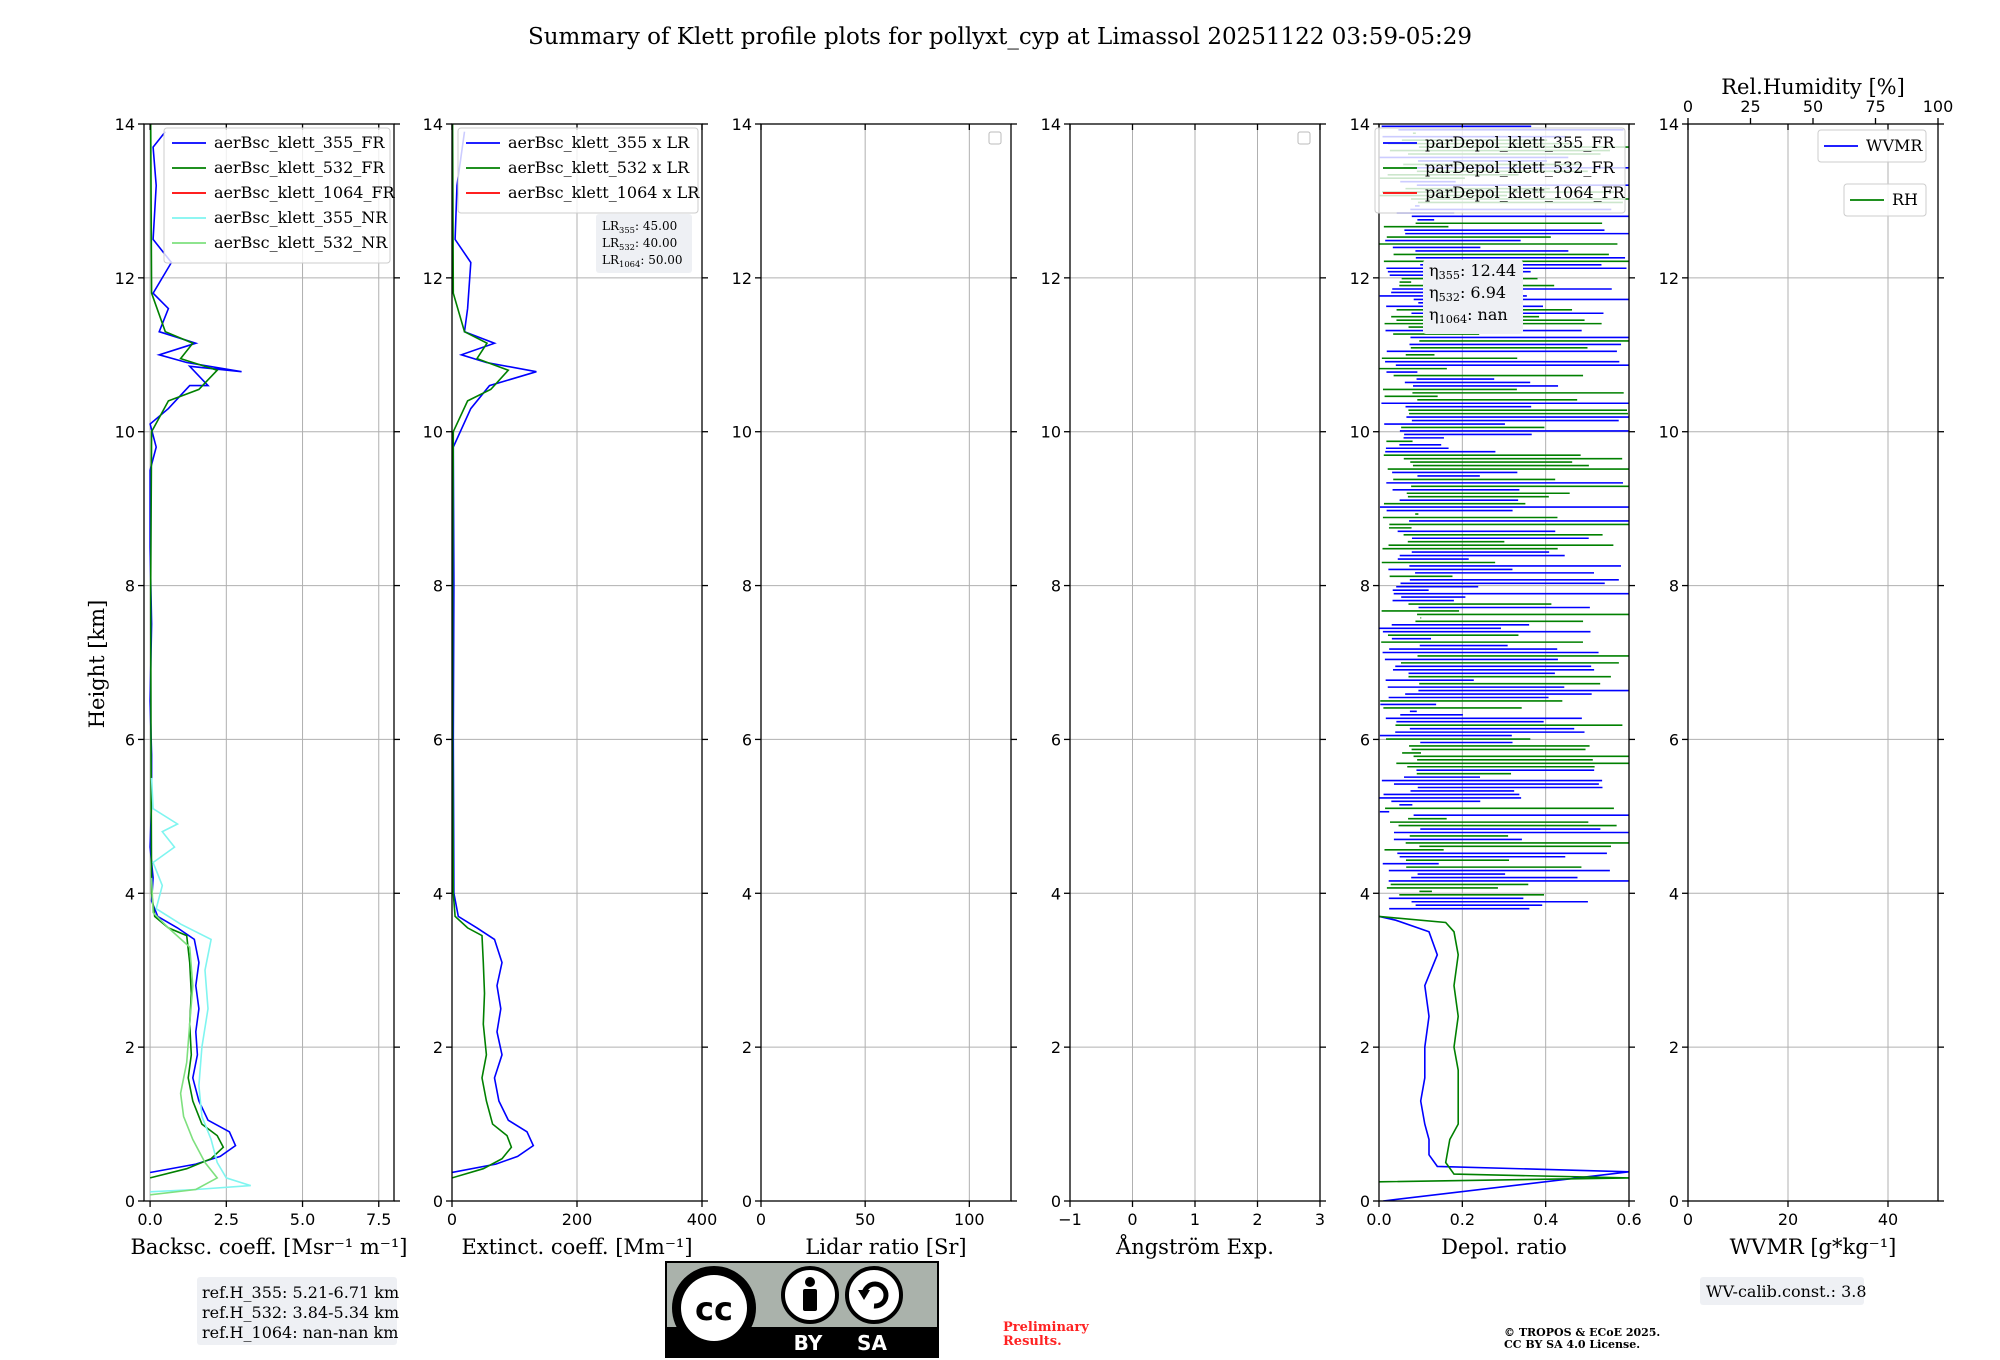 Image resolution: width=2000 pixels, height=1360 pixels. What do you see at coordinates (1504, 1247) in the screenshot?
I see `x-axis-label: Depol. ratio` at bounding box center [1504, 1247].